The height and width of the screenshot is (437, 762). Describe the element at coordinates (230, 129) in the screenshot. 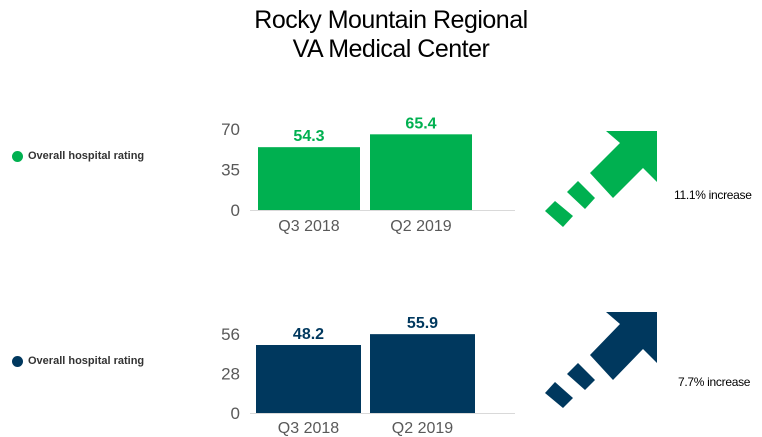

I see `y-tick-label: 70` at that location.